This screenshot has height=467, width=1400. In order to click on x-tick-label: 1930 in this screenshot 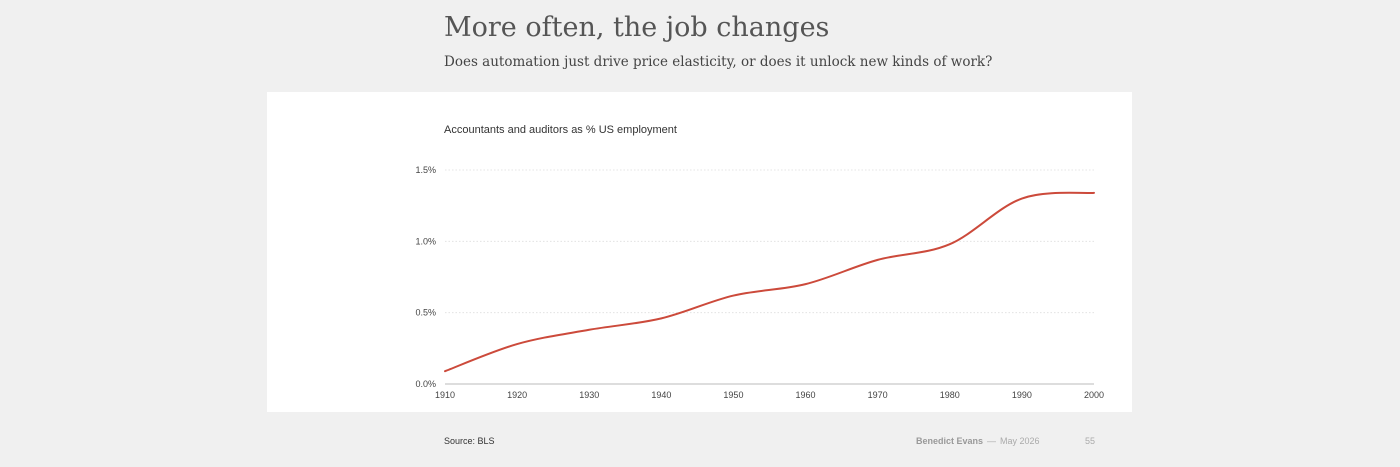, I will do `click(589, 395)`.